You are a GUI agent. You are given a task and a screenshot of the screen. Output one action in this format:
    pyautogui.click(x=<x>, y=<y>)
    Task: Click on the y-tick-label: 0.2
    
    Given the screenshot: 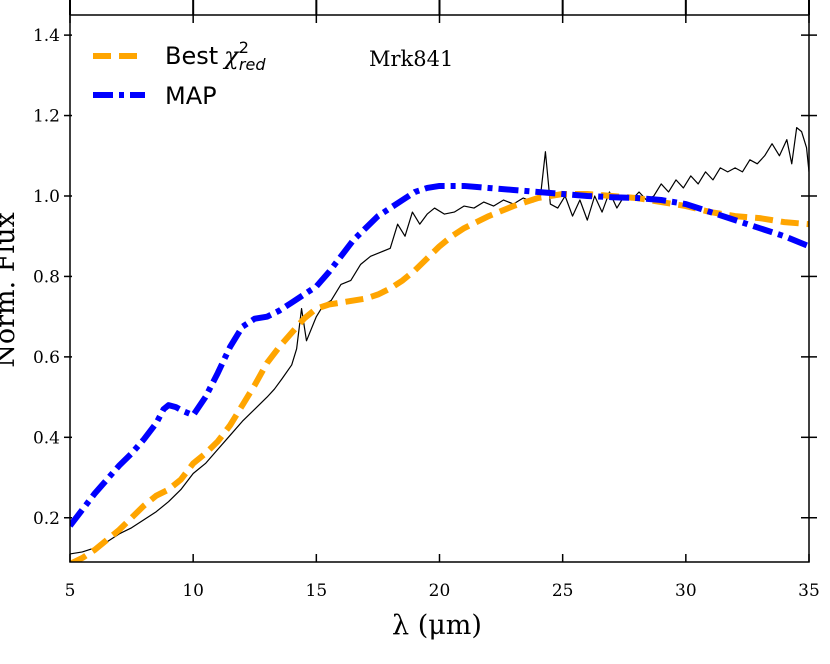 What is the action you would take?
    pyautogui.click(x=46, y=519)
    